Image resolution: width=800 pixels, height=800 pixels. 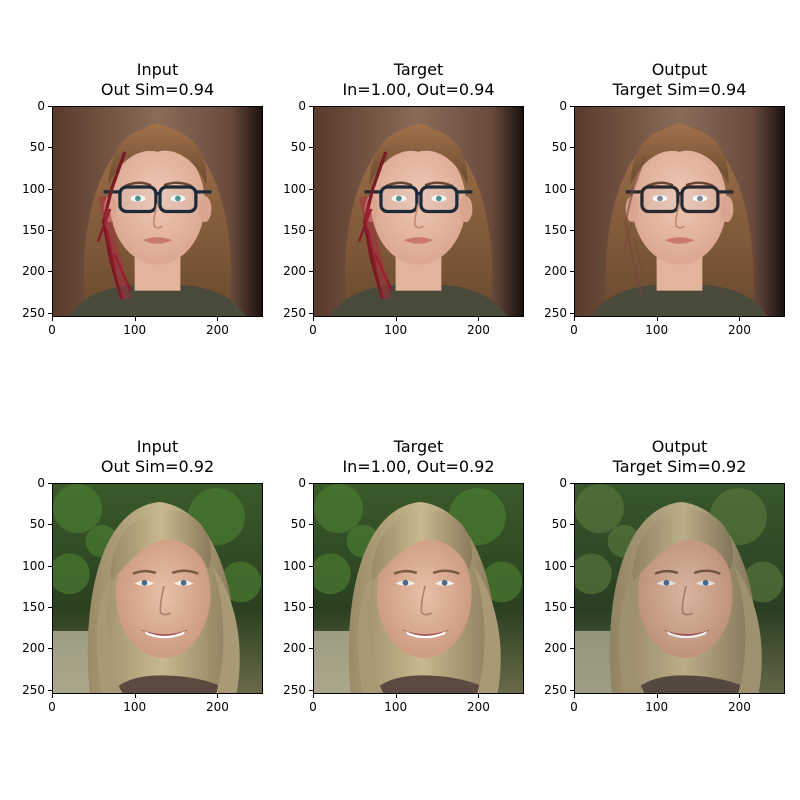 I want to click on panel-title: Input Out Sim=0.92, so click(x=158, y=457).